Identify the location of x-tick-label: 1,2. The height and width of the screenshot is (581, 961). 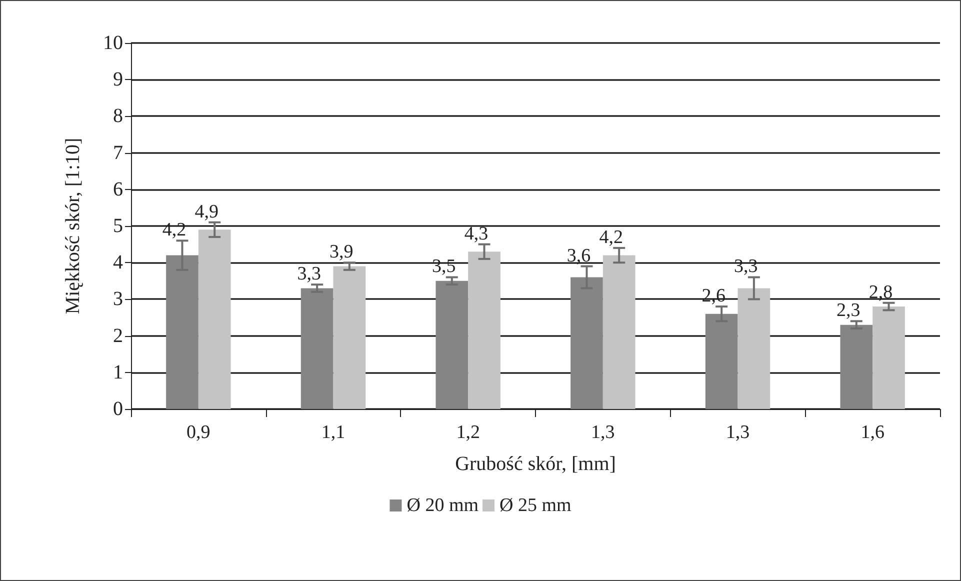
(468, 432).